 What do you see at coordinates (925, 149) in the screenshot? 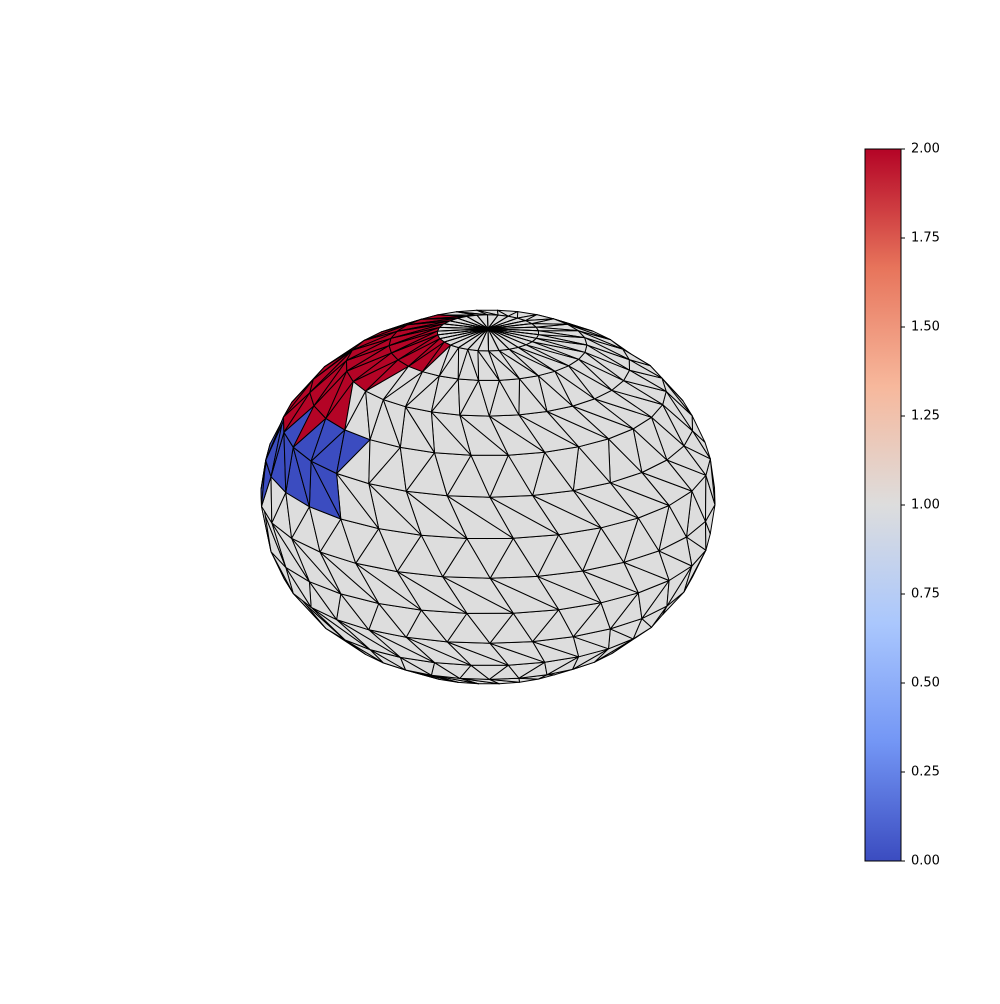
I see `colorbar-tick-label: 2.00` at bounding box center [925, 149].